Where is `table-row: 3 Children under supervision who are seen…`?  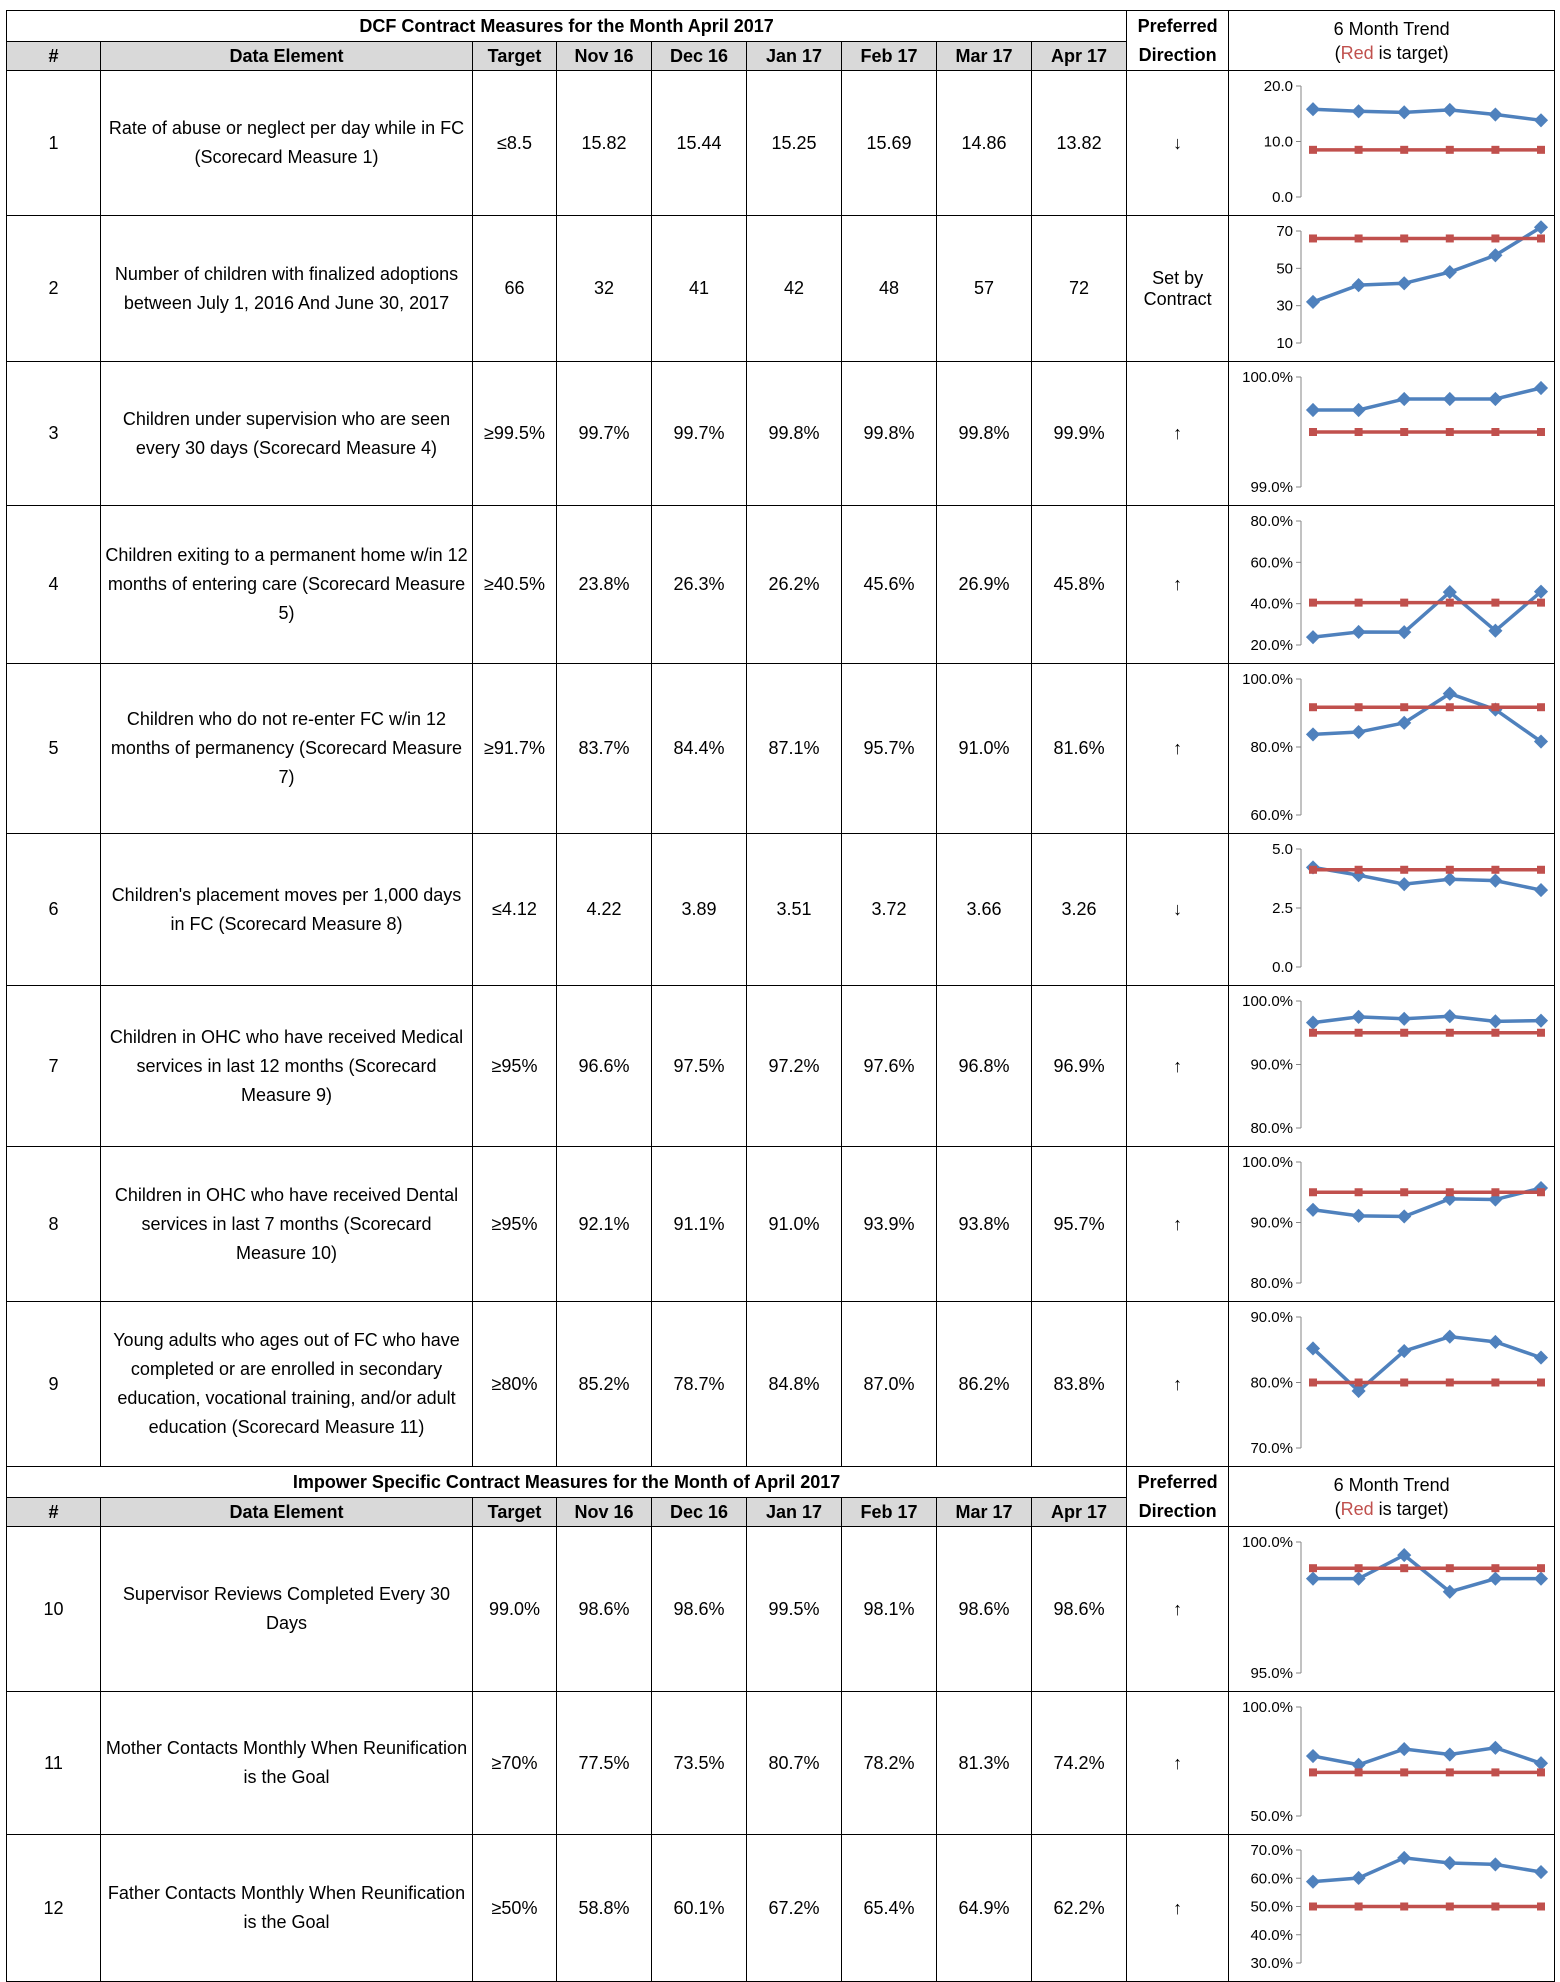 table-row: 3 Children under supervision who are seen… is located at coordinates (781, 433).